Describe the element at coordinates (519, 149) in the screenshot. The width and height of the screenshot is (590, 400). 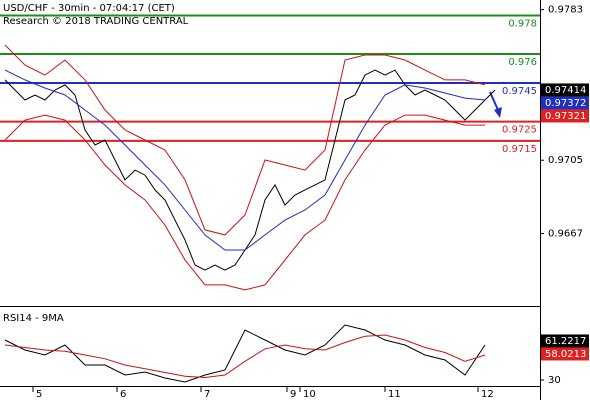
I see `level-label: 0.9715` at that location.